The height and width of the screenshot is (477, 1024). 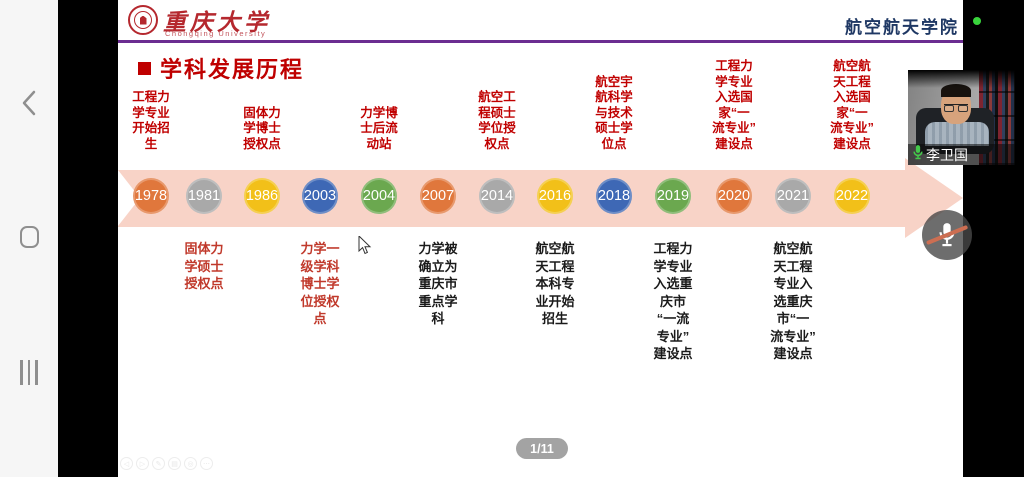 I want to click on thumbnail-shade, so click(x=961, y=79).